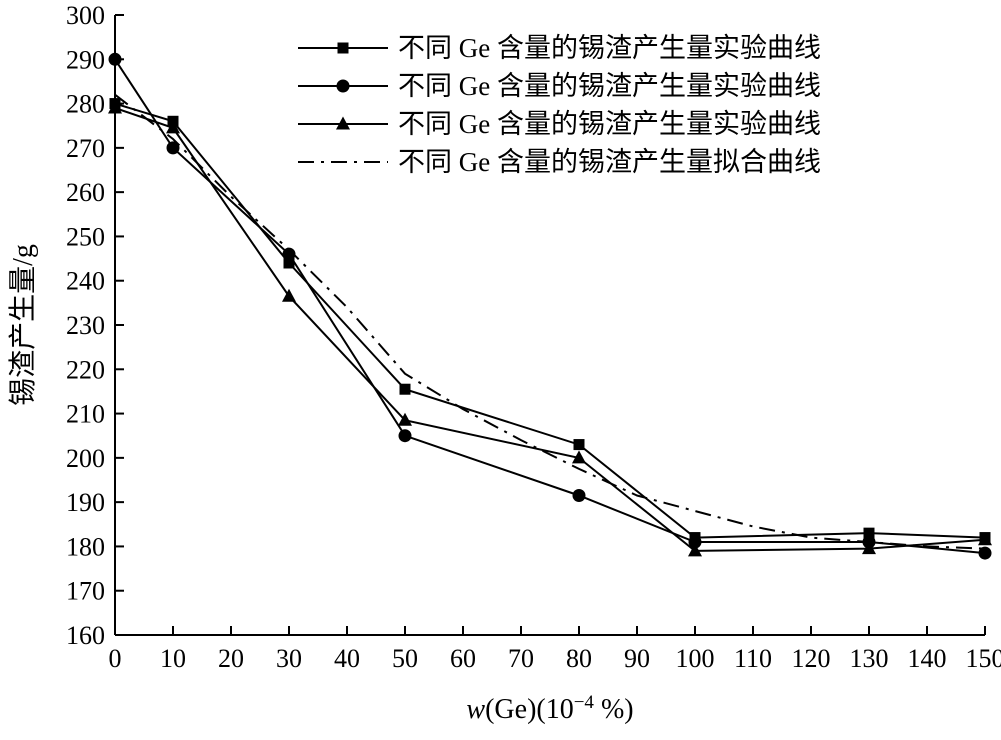  I want to click on y-tick-label: 200, so click(85, 458).